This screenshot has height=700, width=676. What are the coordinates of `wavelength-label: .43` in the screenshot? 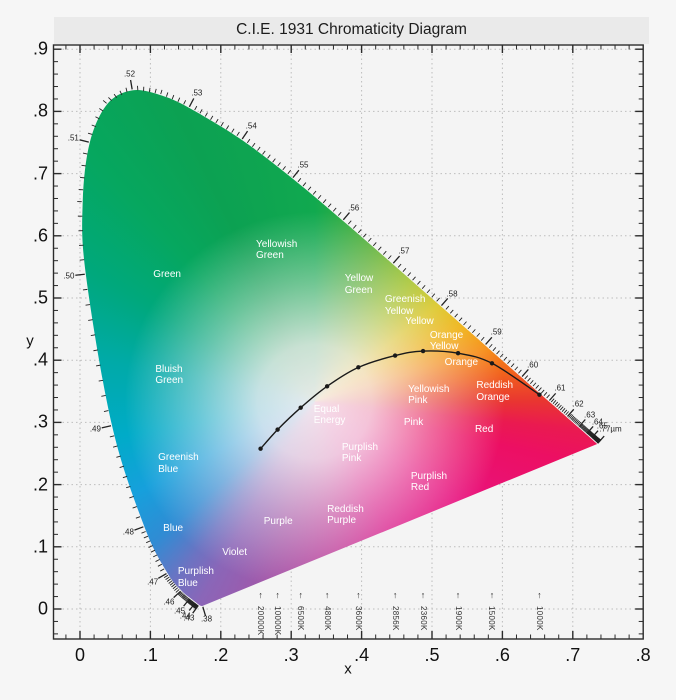 It's located at (189, 618).